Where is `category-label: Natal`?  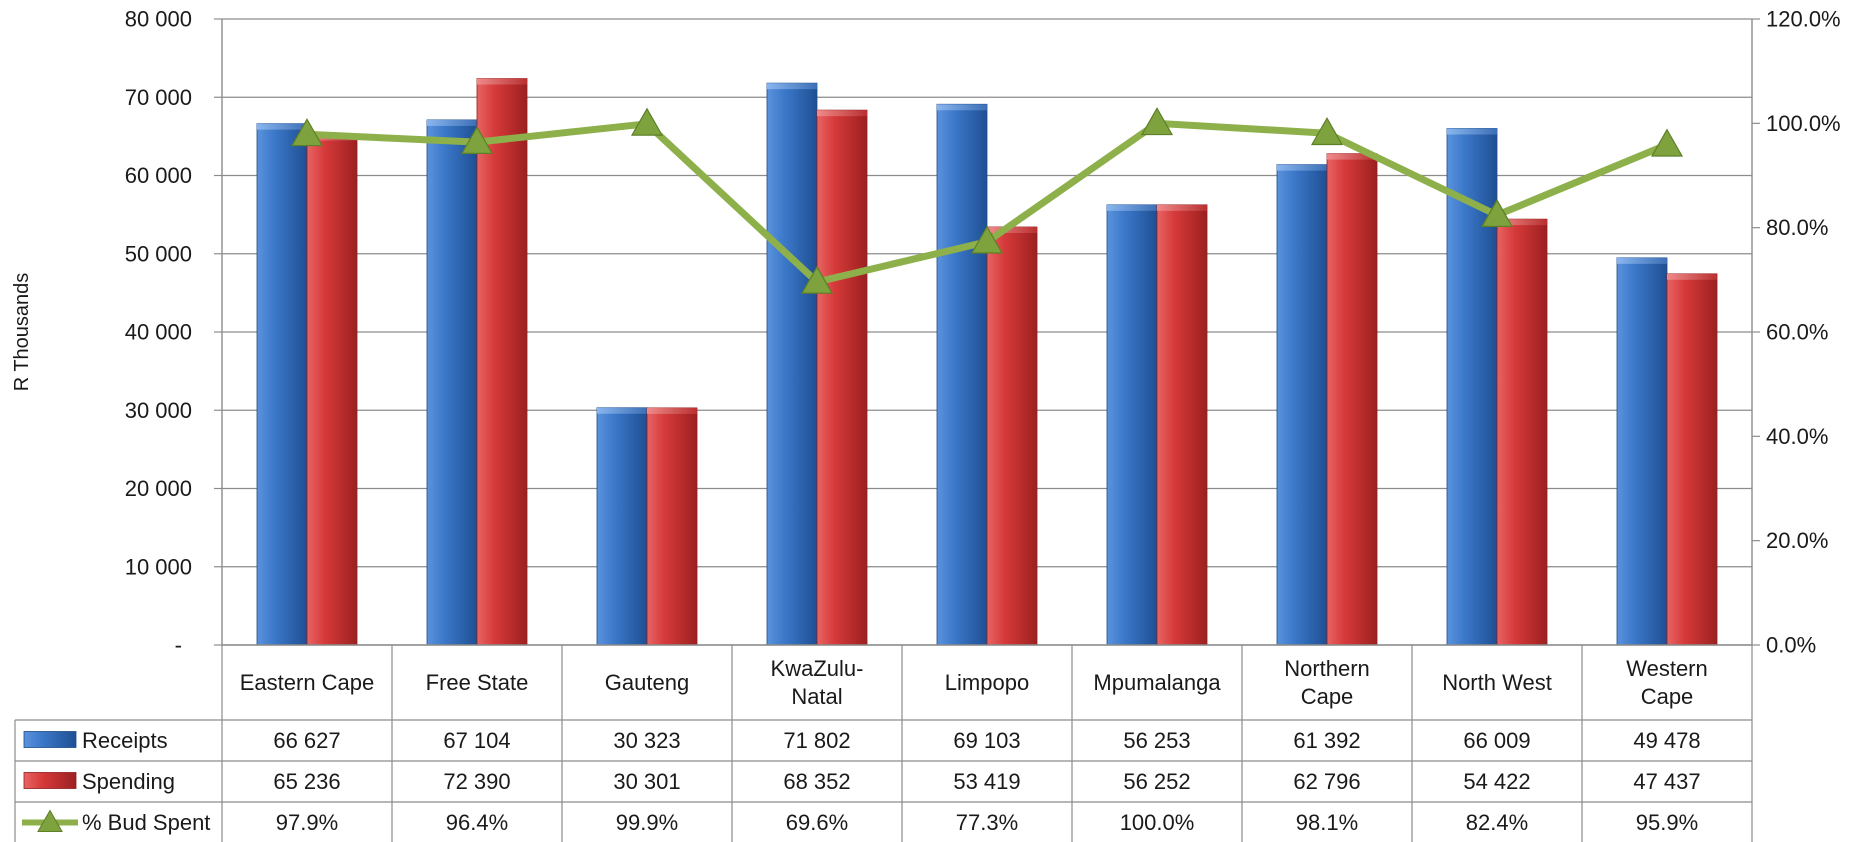
category-label: Natal is located at coordinates (816, 696).